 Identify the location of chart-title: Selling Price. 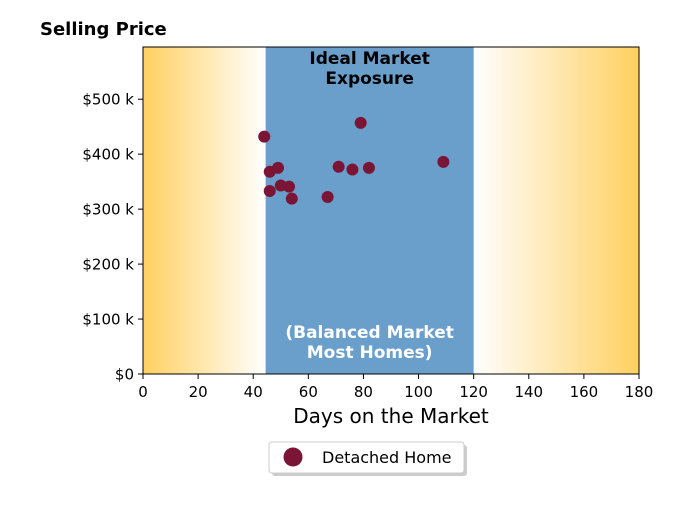
(103, 29).